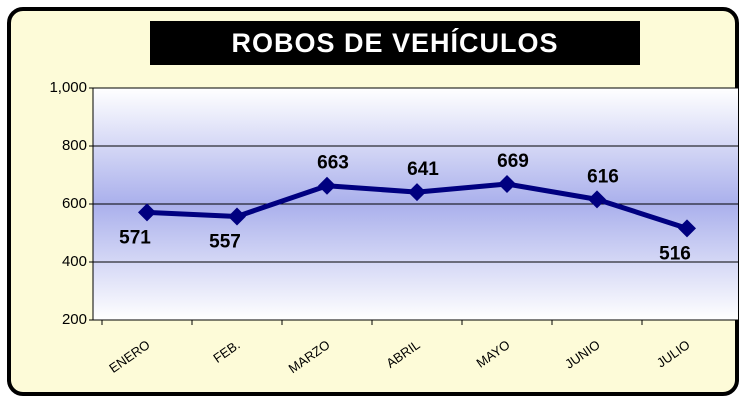  I want to click on y-tick-label: 200, so click(74, 319).